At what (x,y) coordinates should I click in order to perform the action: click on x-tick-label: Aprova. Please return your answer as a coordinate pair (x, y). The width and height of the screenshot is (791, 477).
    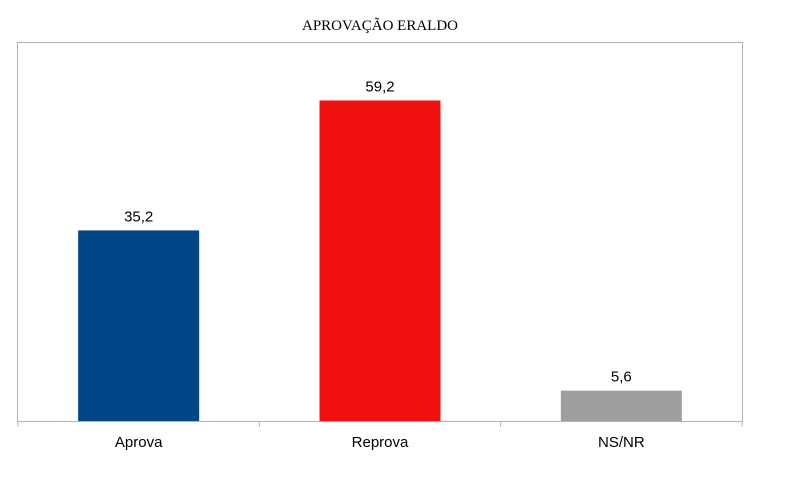
    Looking at the image, I should click on (139, 442).